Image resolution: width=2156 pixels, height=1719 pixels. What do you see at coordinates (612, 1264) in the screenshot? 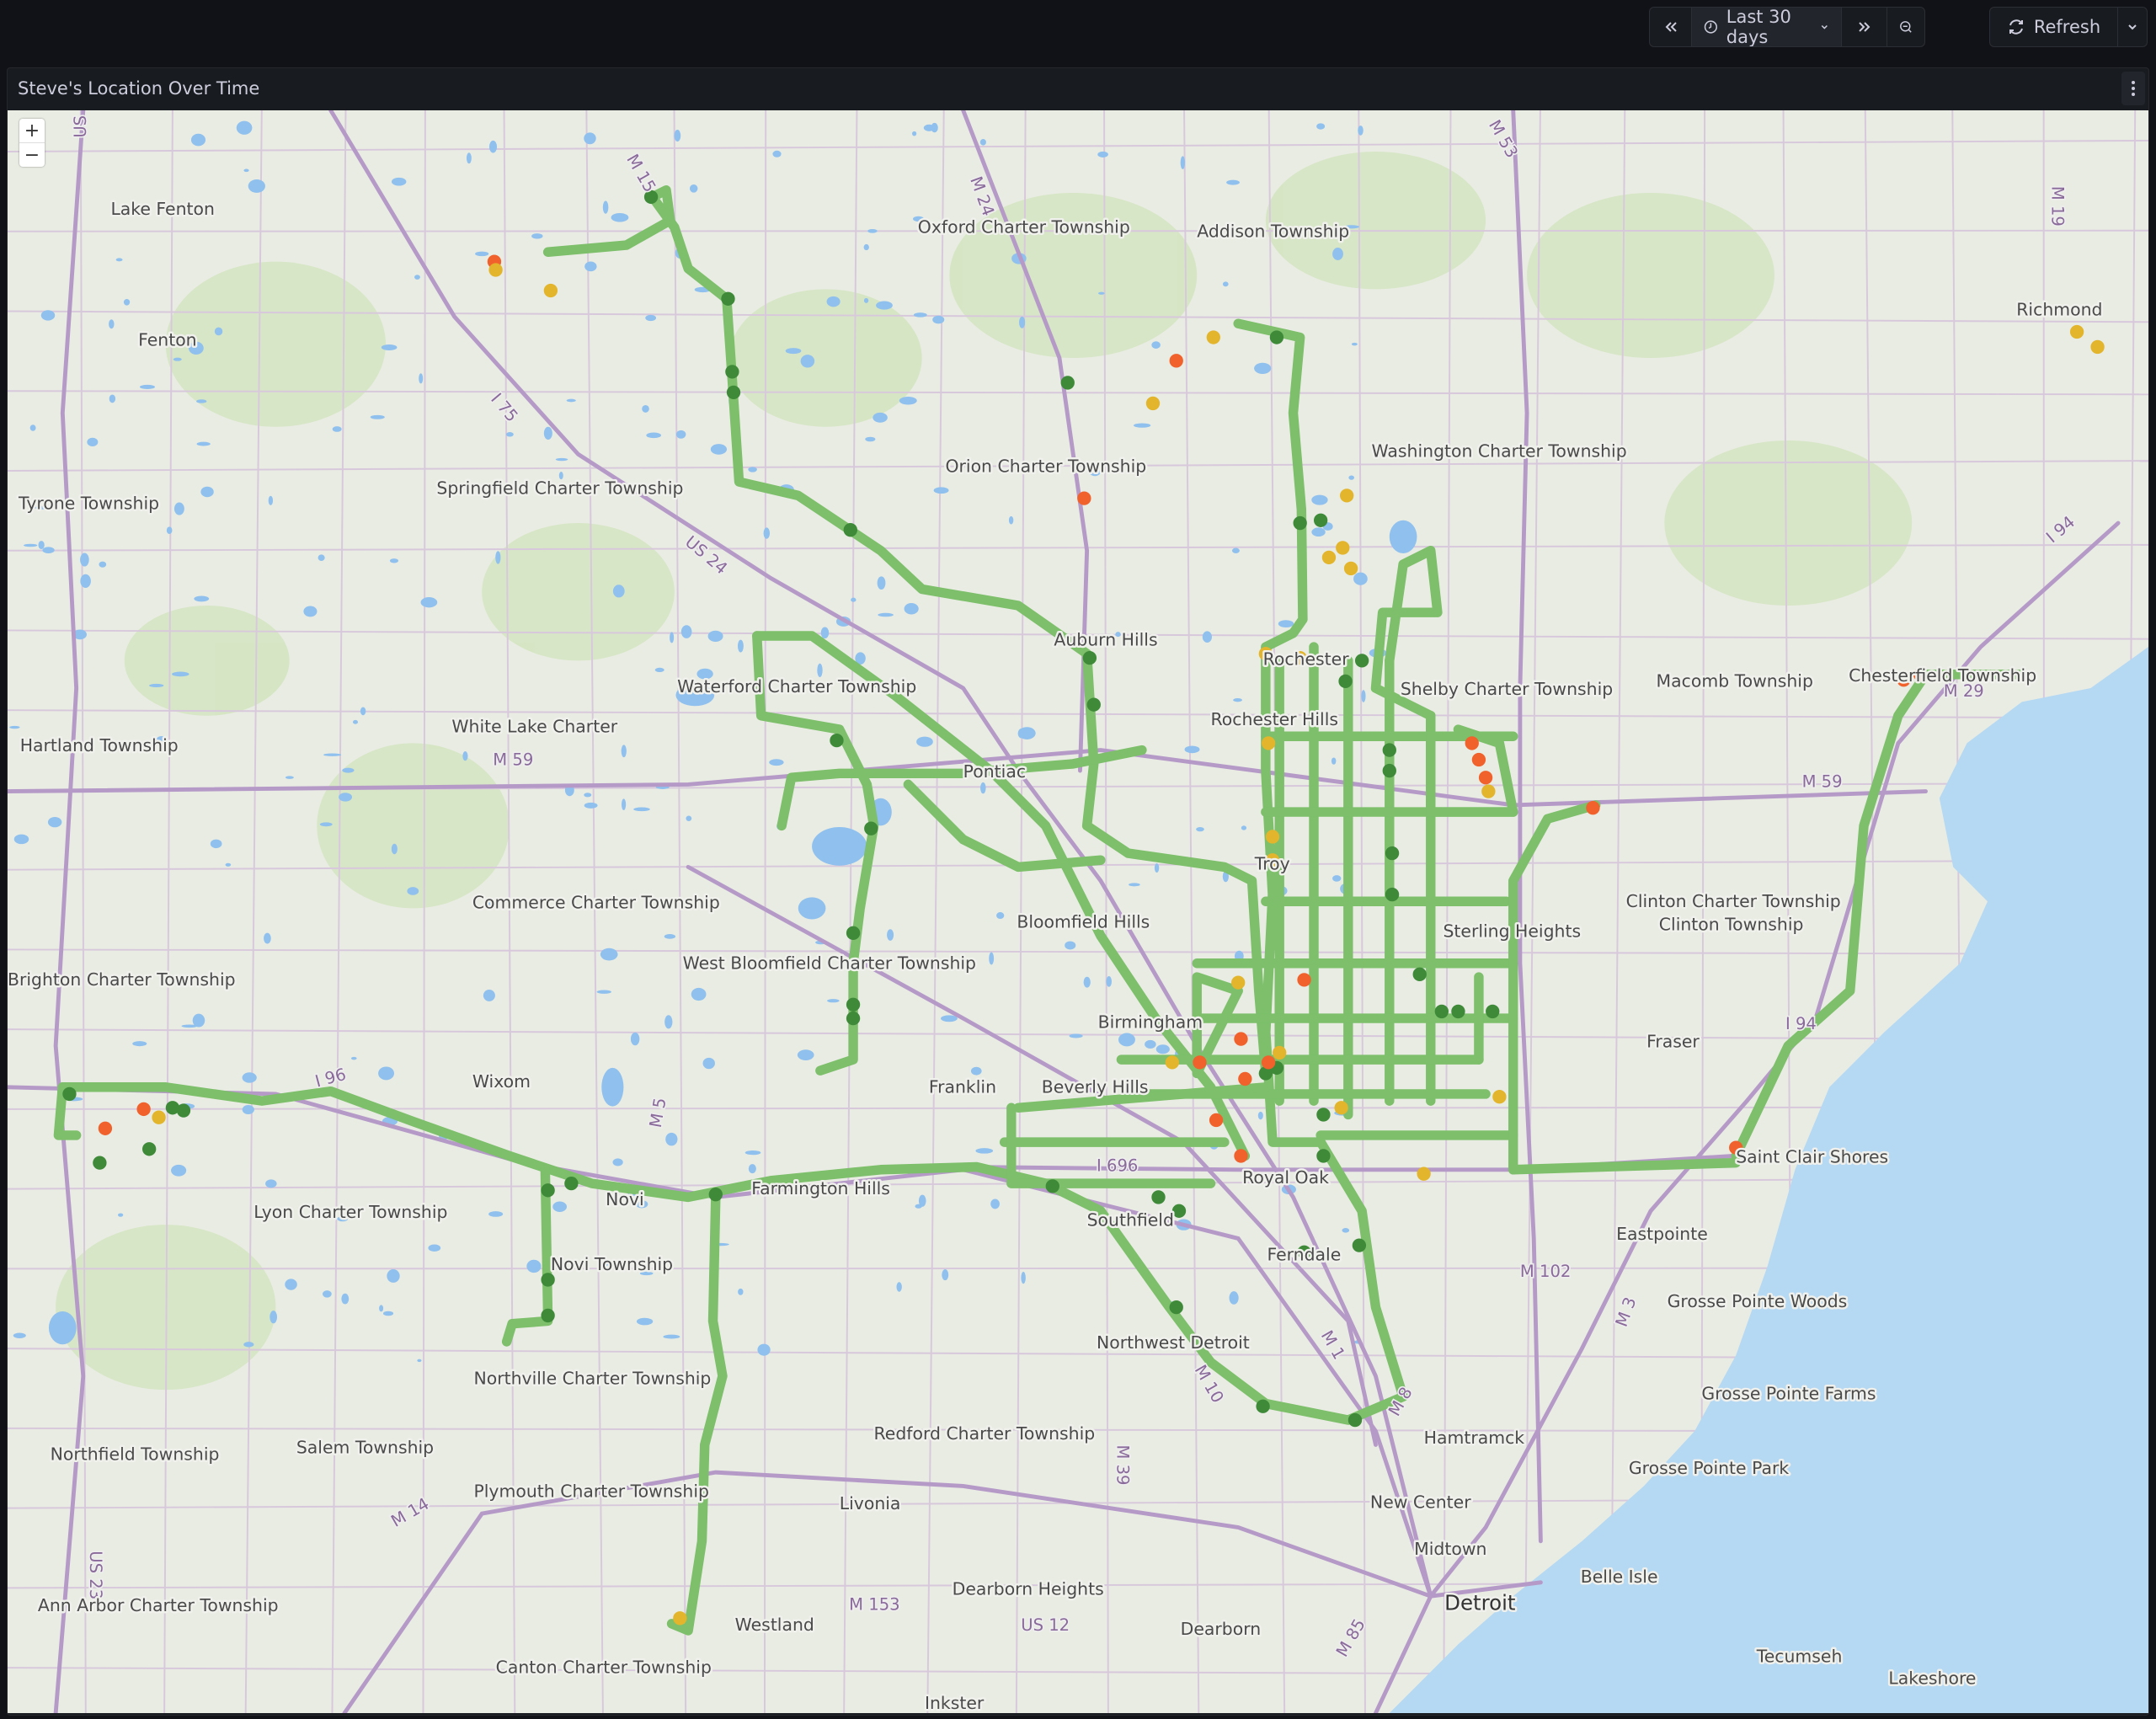
I see `place-label: Novi Township` at bounding box center [612, 1264].